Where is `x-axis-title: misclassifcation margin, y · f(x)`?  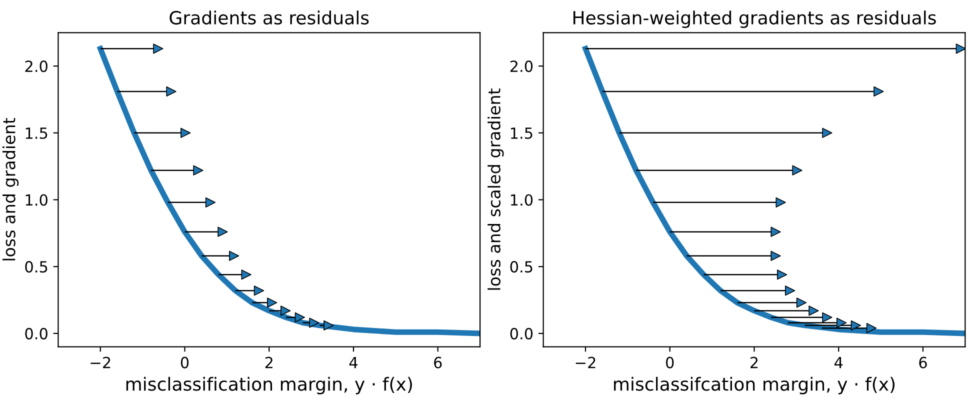 x-axis-title: misclassifcation margin, y · f(x) is located at coordinates (754, 385).